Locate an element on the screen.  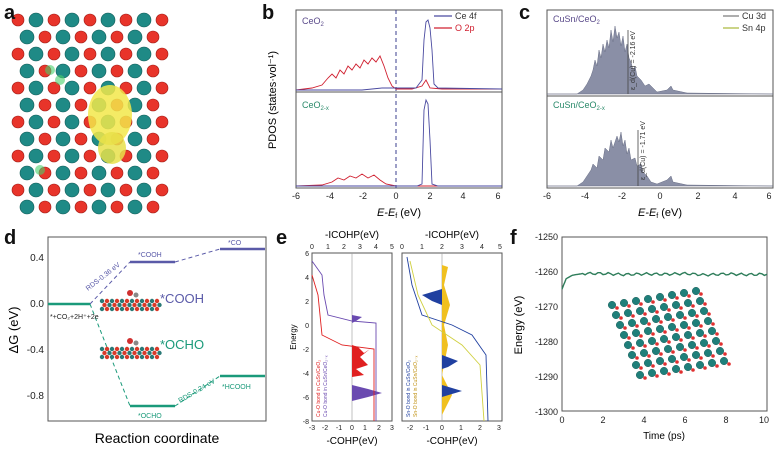
svg-text: -6 is located at coordinates (296, 196).